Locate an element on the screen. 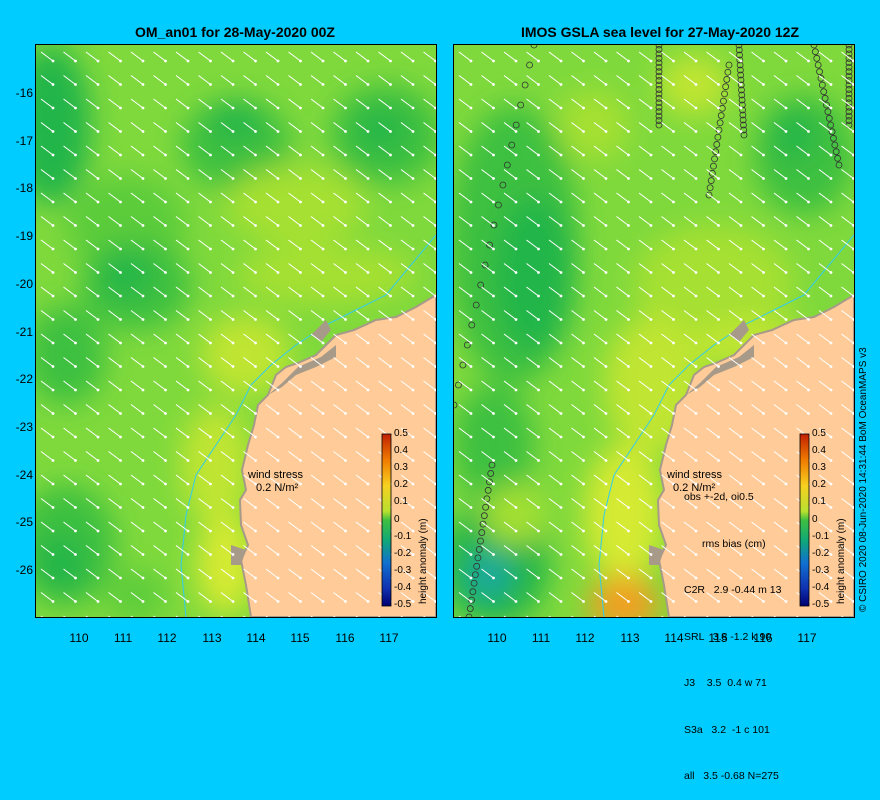 The image size is (880, 800). stats-columns: rms bias (cm) is located at coordinates (734, 543).